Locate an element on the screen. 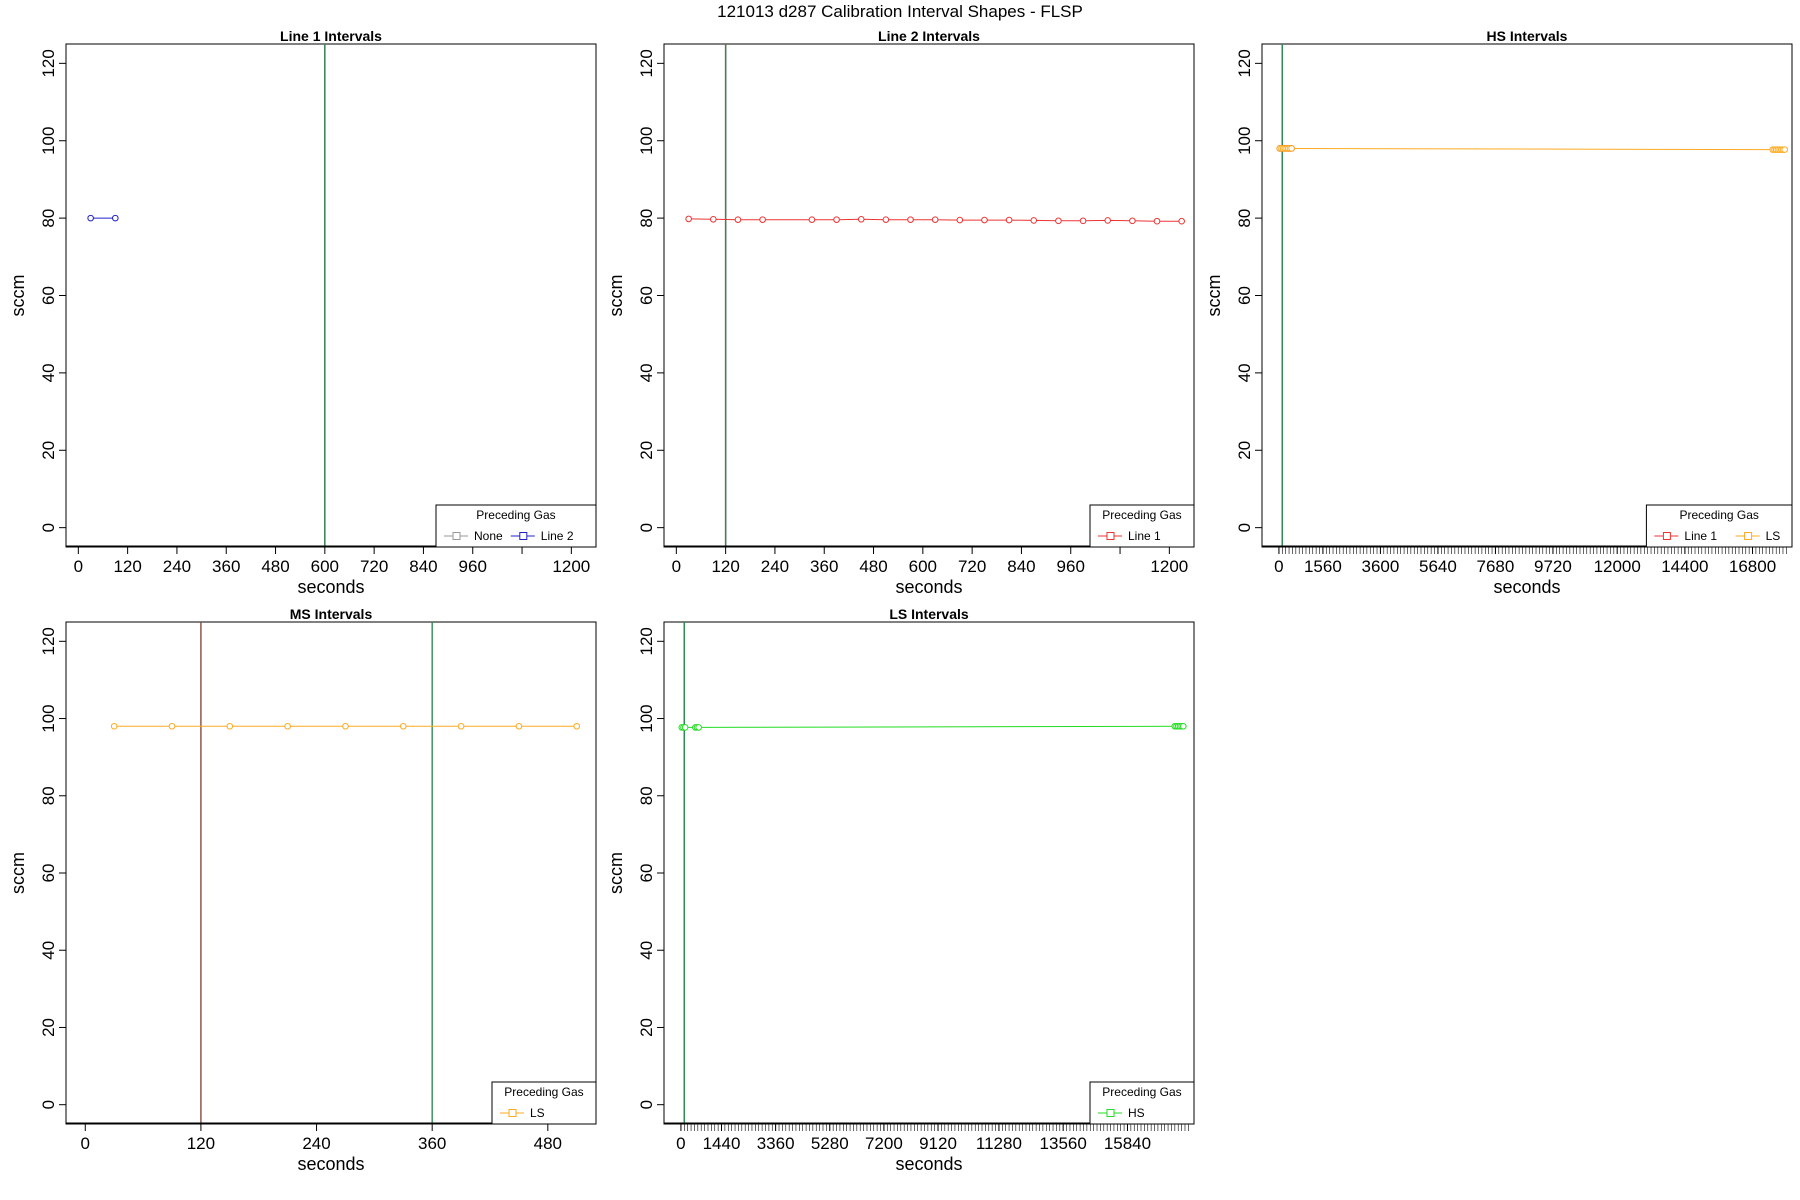 This screenshot has width=1800, height=1200. legend: Preceding Gas Line 1 LS is located at coordinates (1719, 526).